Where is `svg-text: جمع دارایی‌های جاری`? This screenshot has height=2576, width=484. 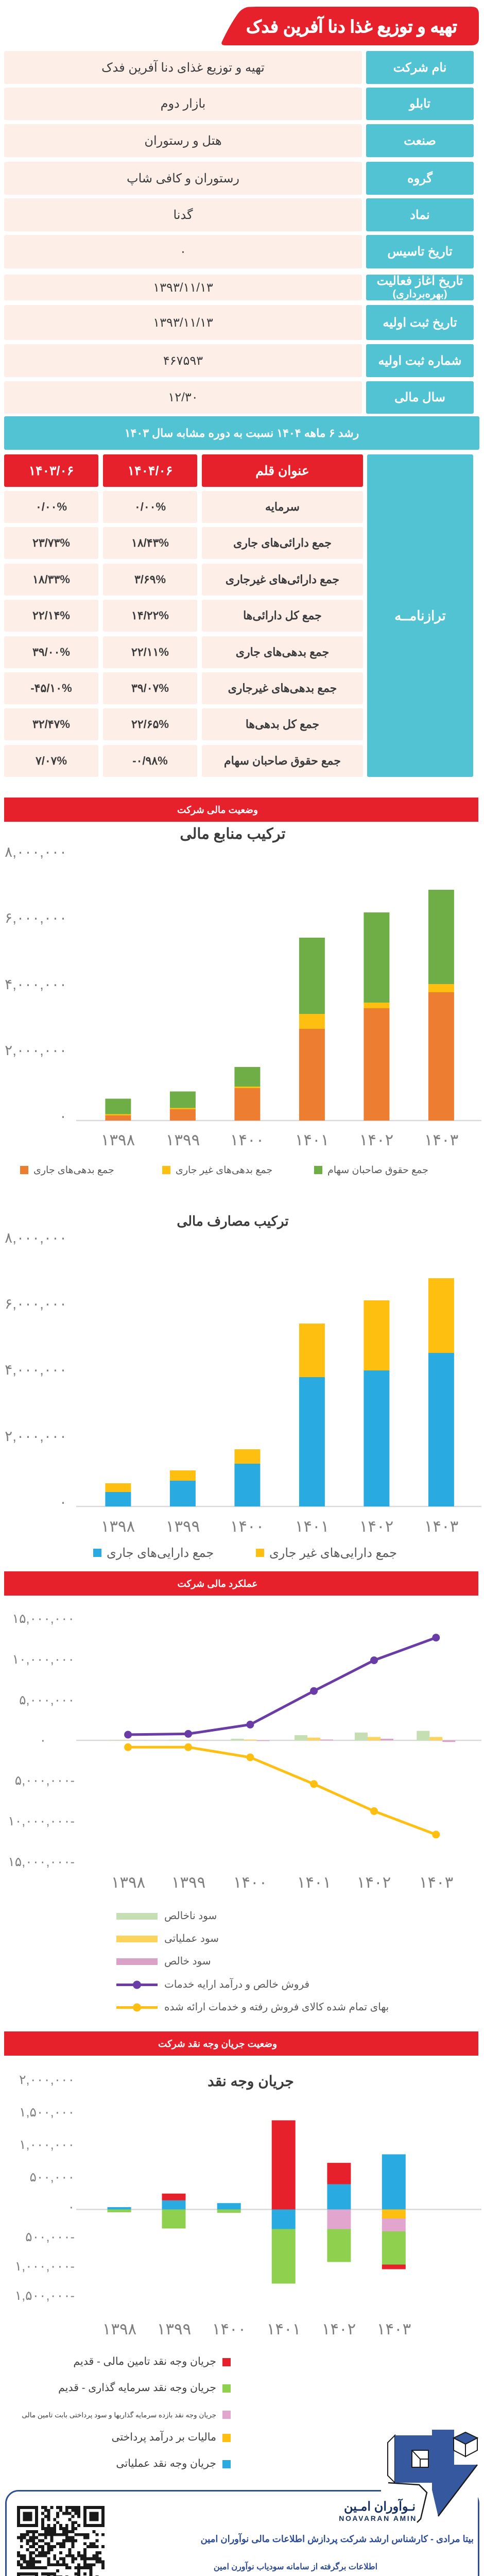 svg-text: جمع دارایی‌های جاری is located at coordinates (160, 1553).